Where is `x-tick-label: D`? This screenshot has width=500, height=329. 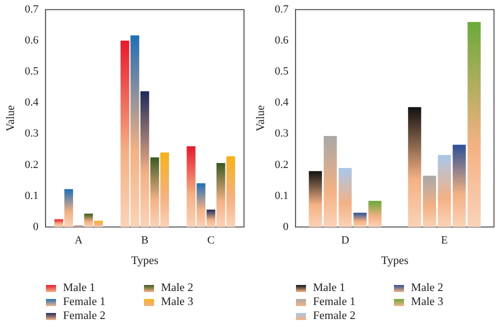 x-tick-label: D is located at coordinates (345, 240).